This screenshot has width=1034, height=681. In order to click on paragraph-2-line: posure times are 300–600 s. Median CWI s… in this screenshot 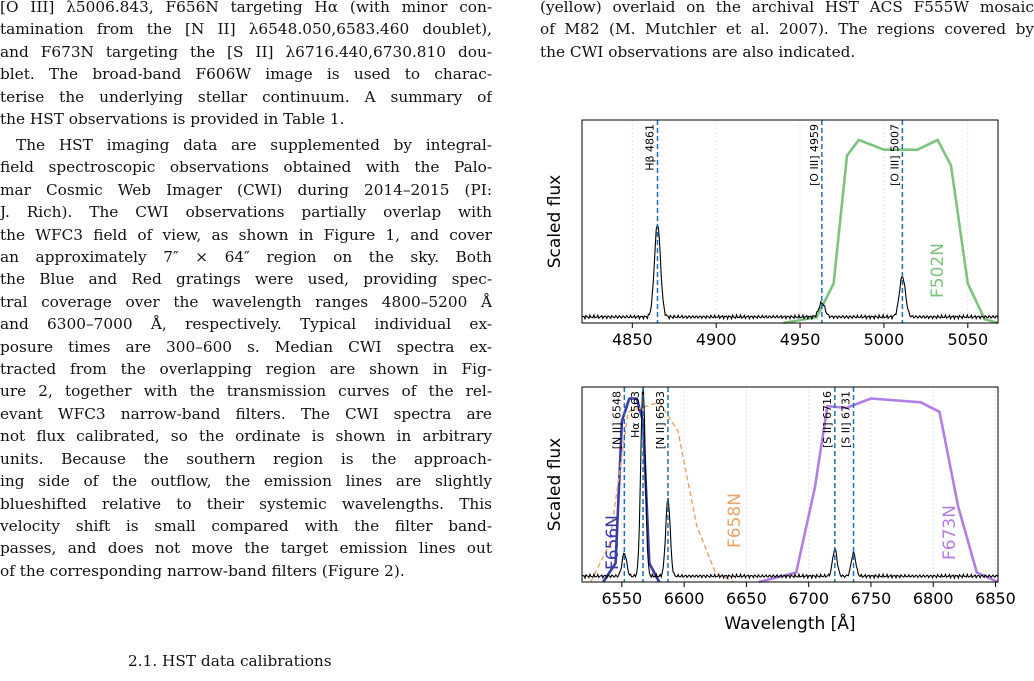, I will do `click(246, 346)`.